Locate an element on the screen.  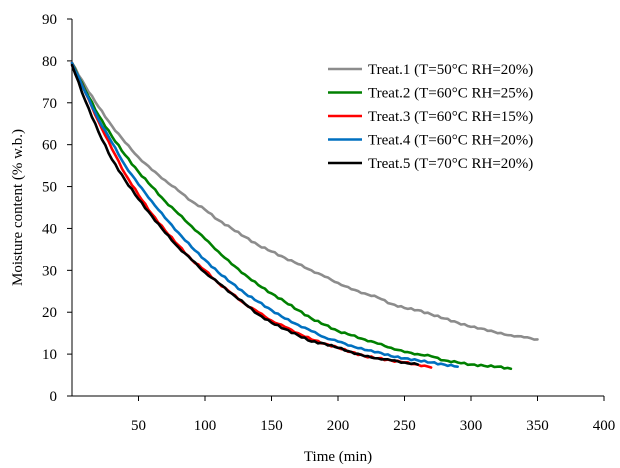
legend-label-5: Treat.5 (T=70°C RH=20%) is located at coordinates (450, 164).